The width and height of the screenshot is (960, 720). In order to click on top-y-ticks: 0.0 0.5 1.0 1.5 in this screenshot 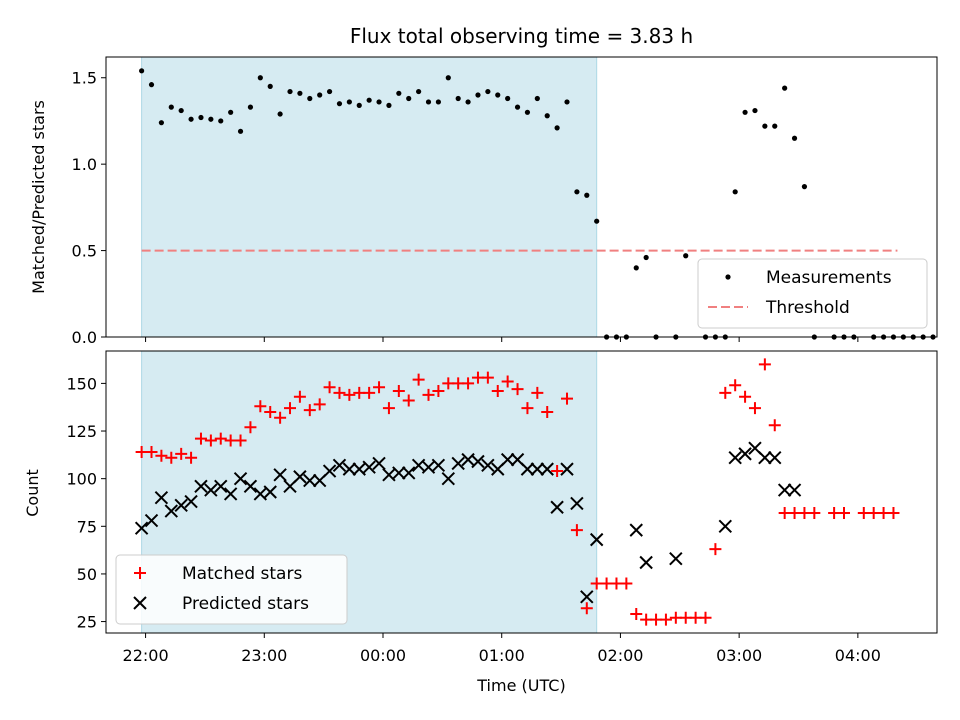, I will do `click(89, 208)`.